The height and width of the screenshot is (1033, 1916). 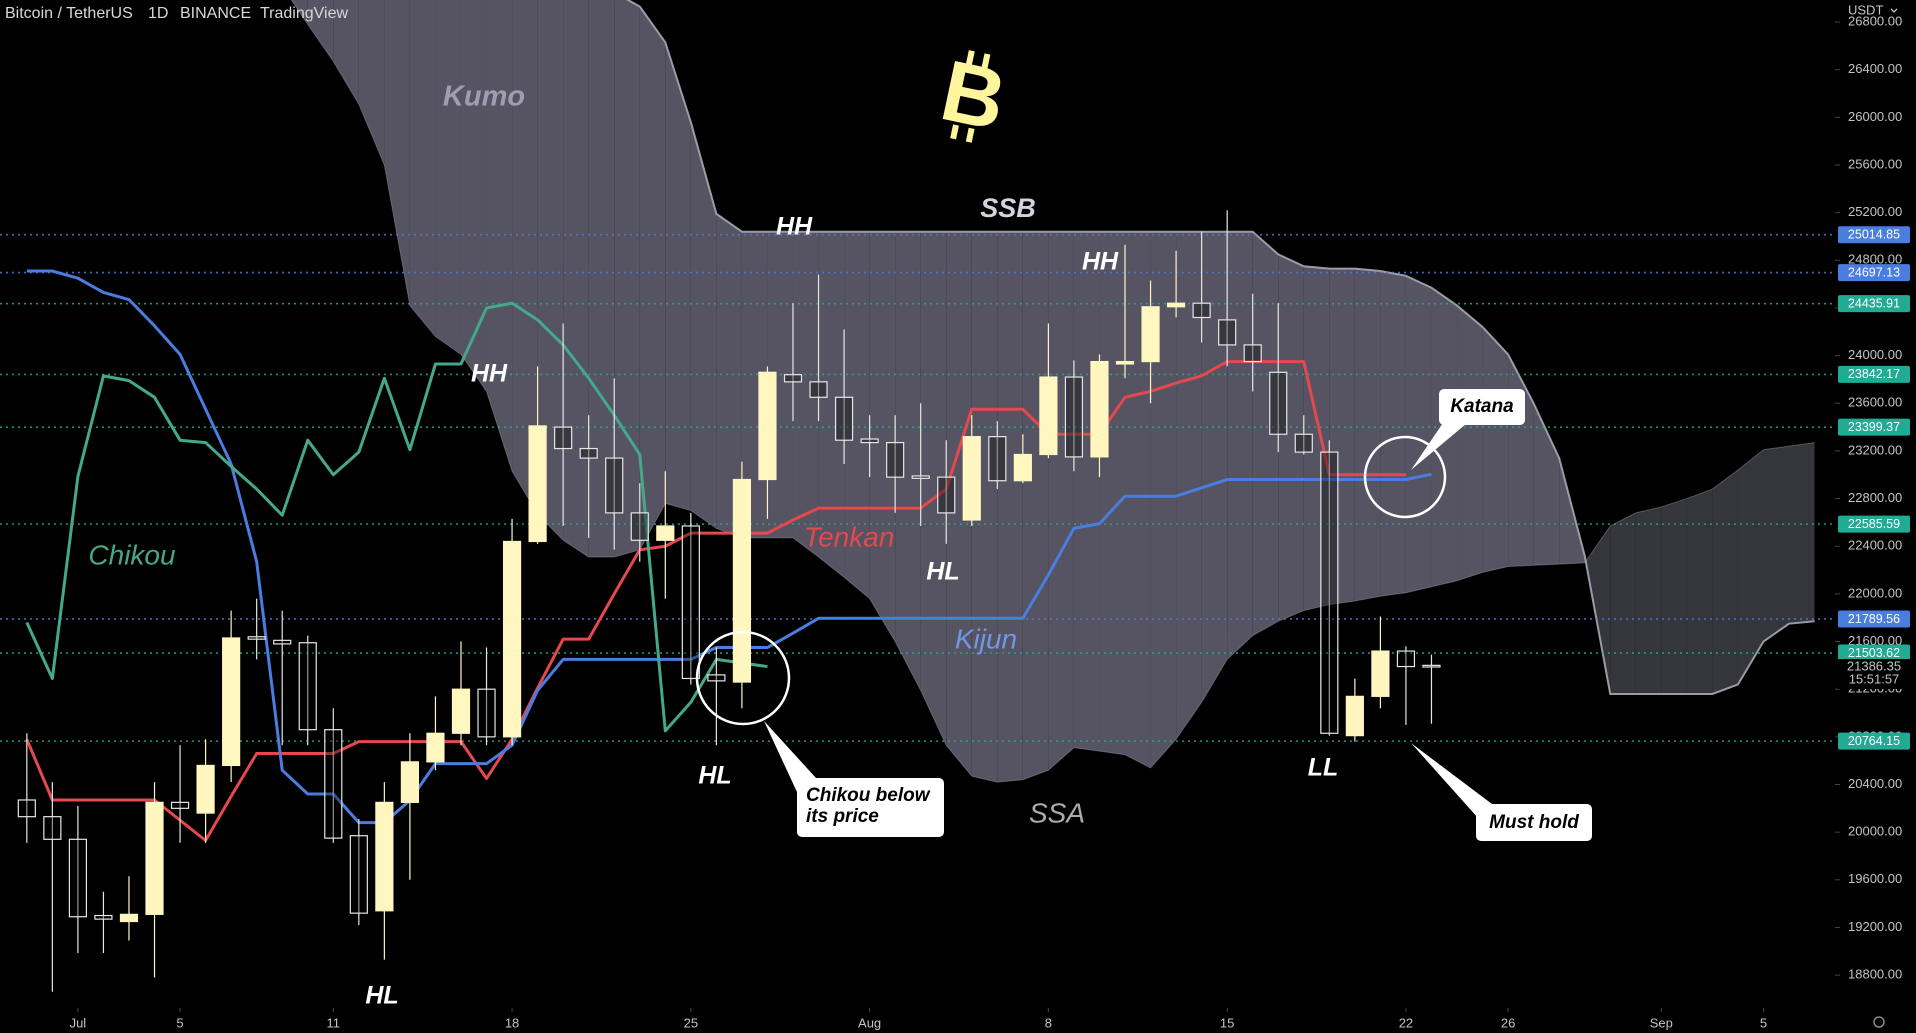 I want to click on ssb-label: SSB, so click(x=1008, y=208).